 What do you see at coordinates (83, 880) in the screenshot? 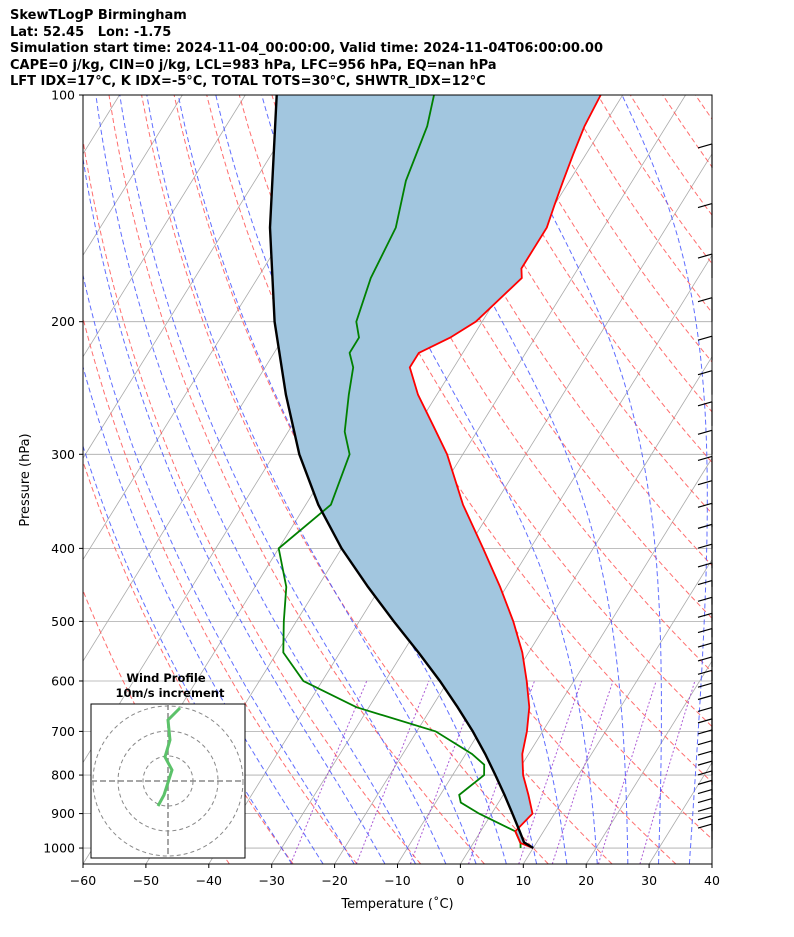
I see `x-tick-label: −60` at bounding box center [83, 880].